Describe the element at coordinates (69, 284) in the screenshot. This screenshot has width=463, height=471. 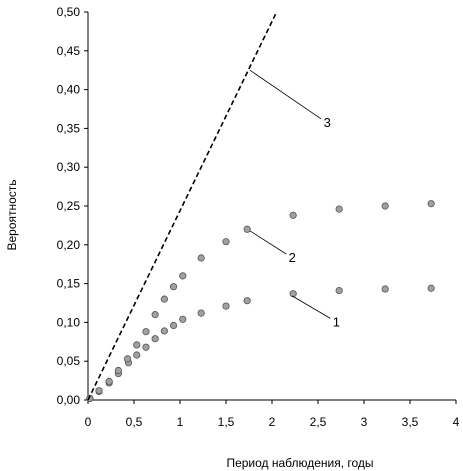
I see `y-tick-label: 0,15` at that location.